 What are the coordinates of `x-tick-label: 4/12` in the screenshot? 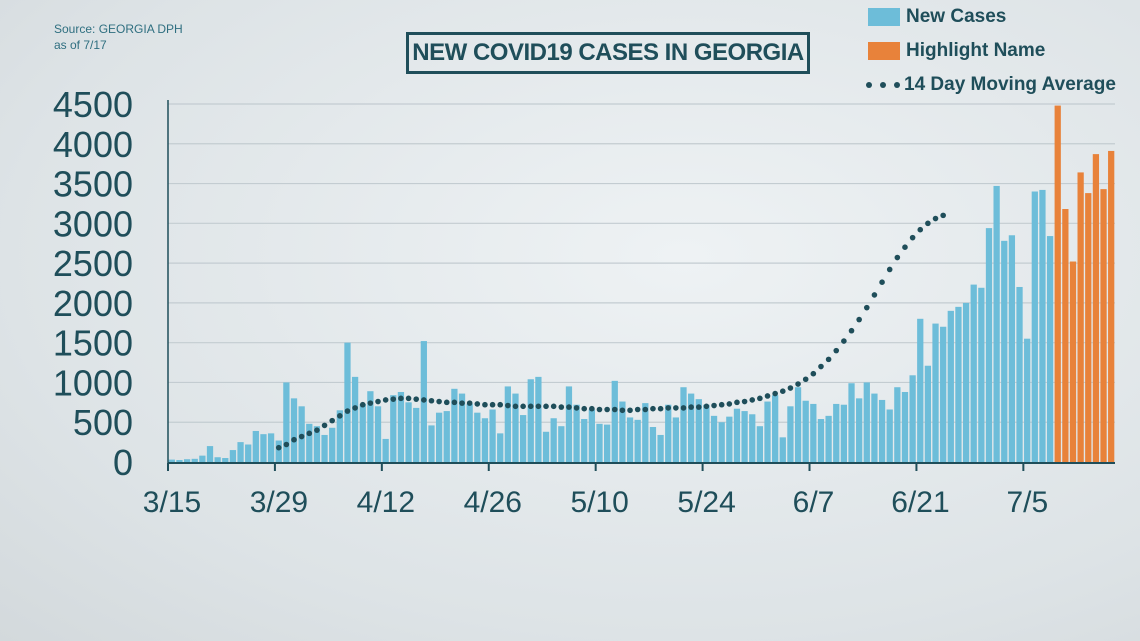 It's located at (386, 502).